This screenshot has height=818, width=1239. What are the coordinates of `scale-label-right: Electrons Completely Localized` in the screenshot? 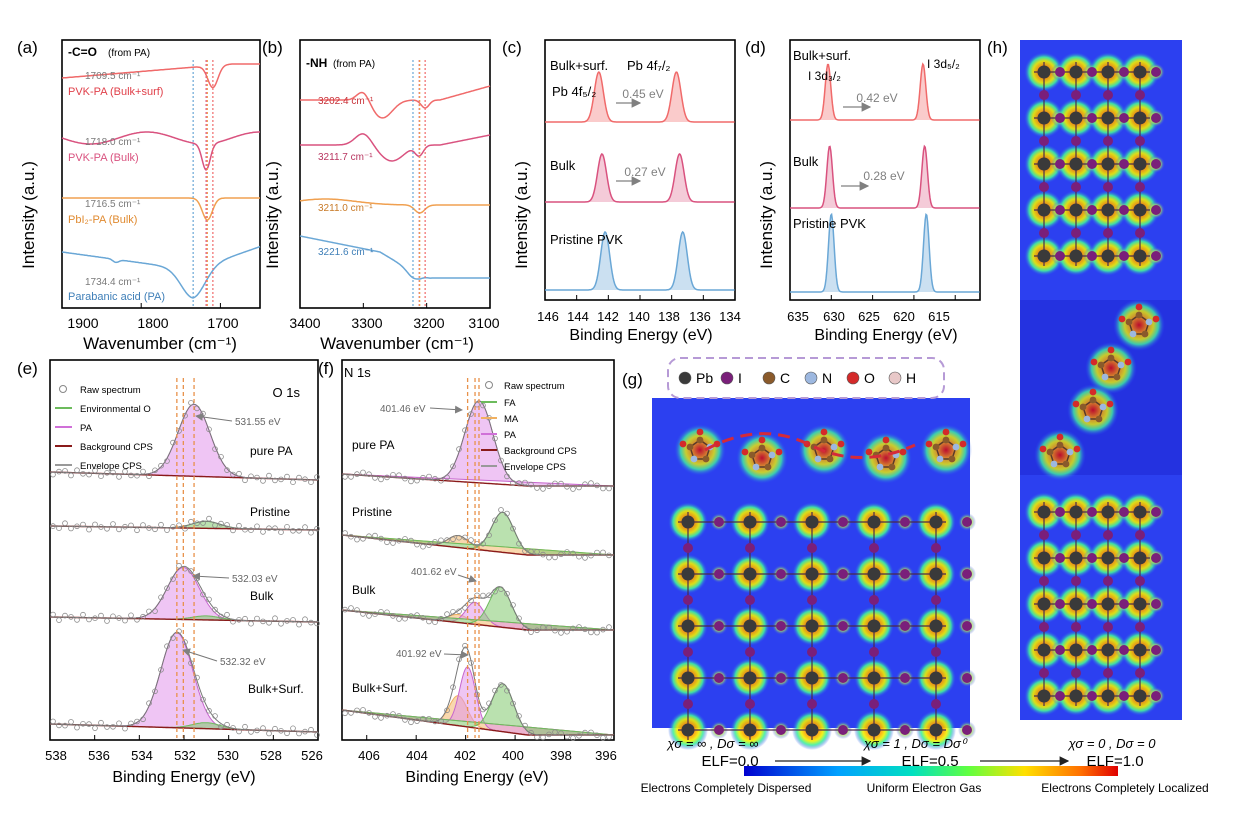 It's located at (1124, 788).